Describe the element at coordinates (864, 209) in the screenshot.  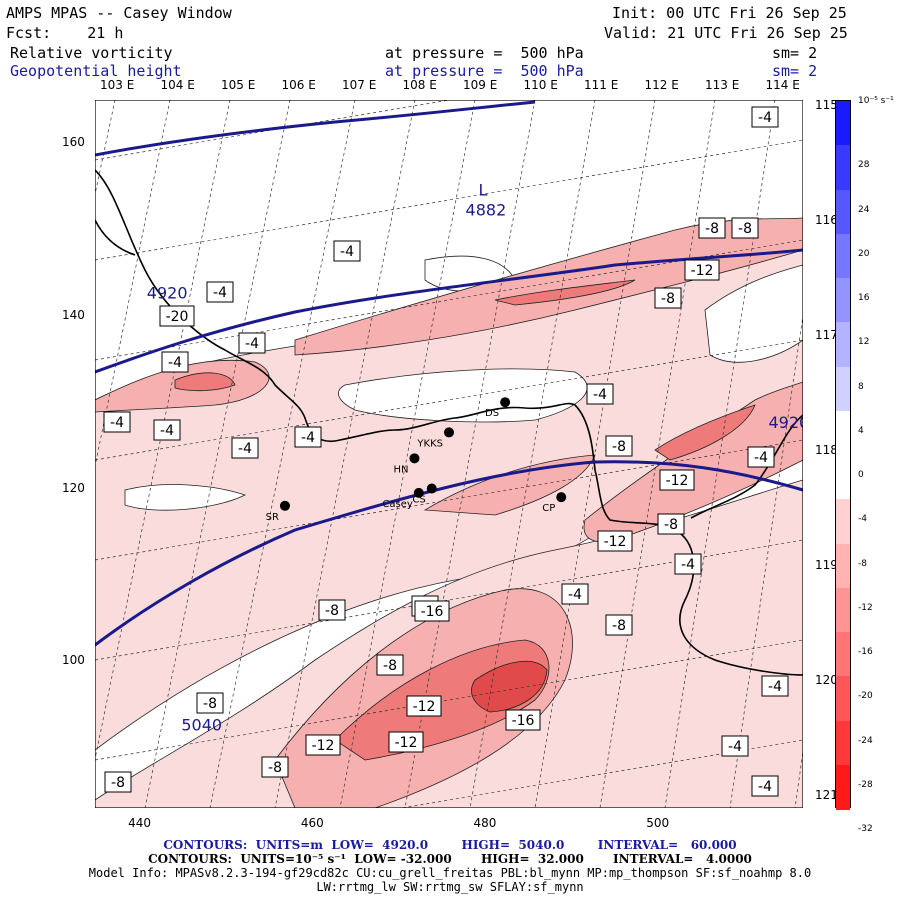
I see `colorbar-level-label: 24` at that location.